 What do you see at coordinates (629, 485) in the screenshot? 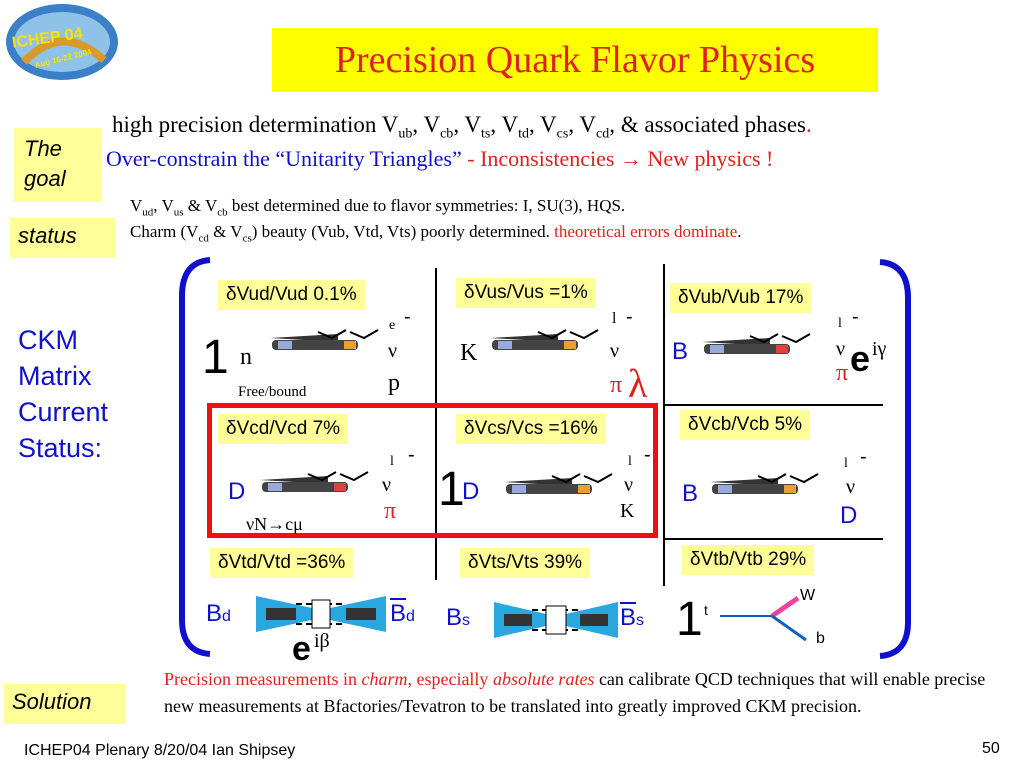
I see `vcs-nu: ν` at bounding box center [629, 485].